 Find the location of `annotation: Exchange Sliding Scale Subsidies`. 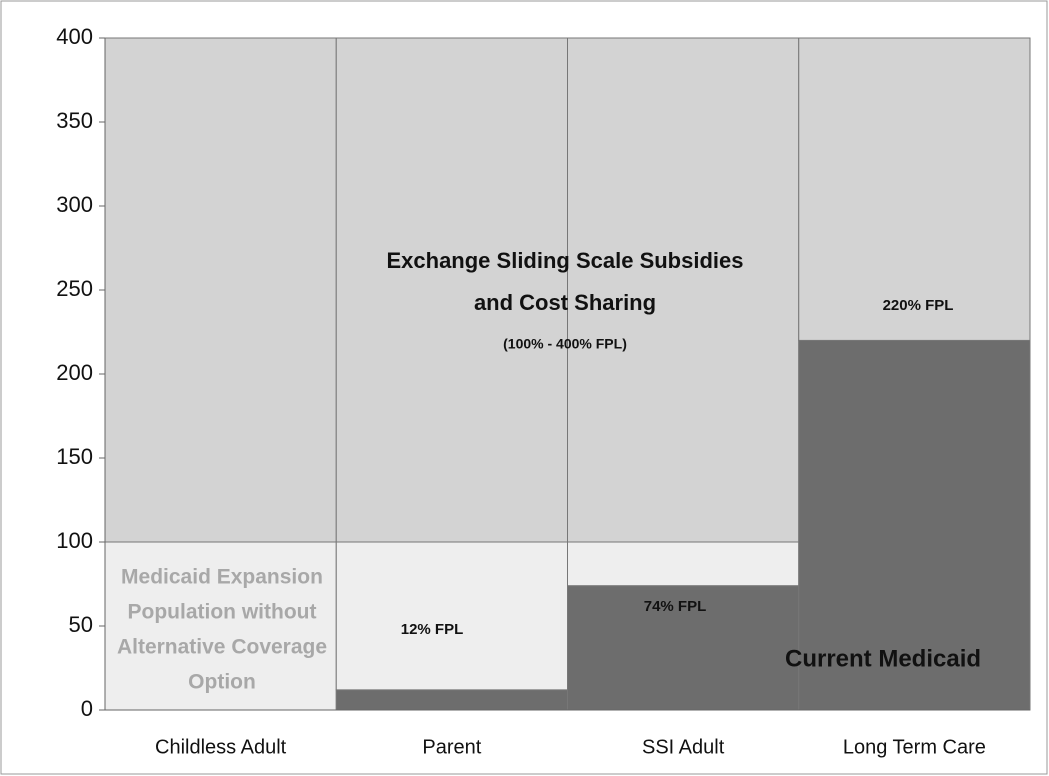

annotation: Exchange Sliding Scale Subsidies is located at coordinates (564, 260).